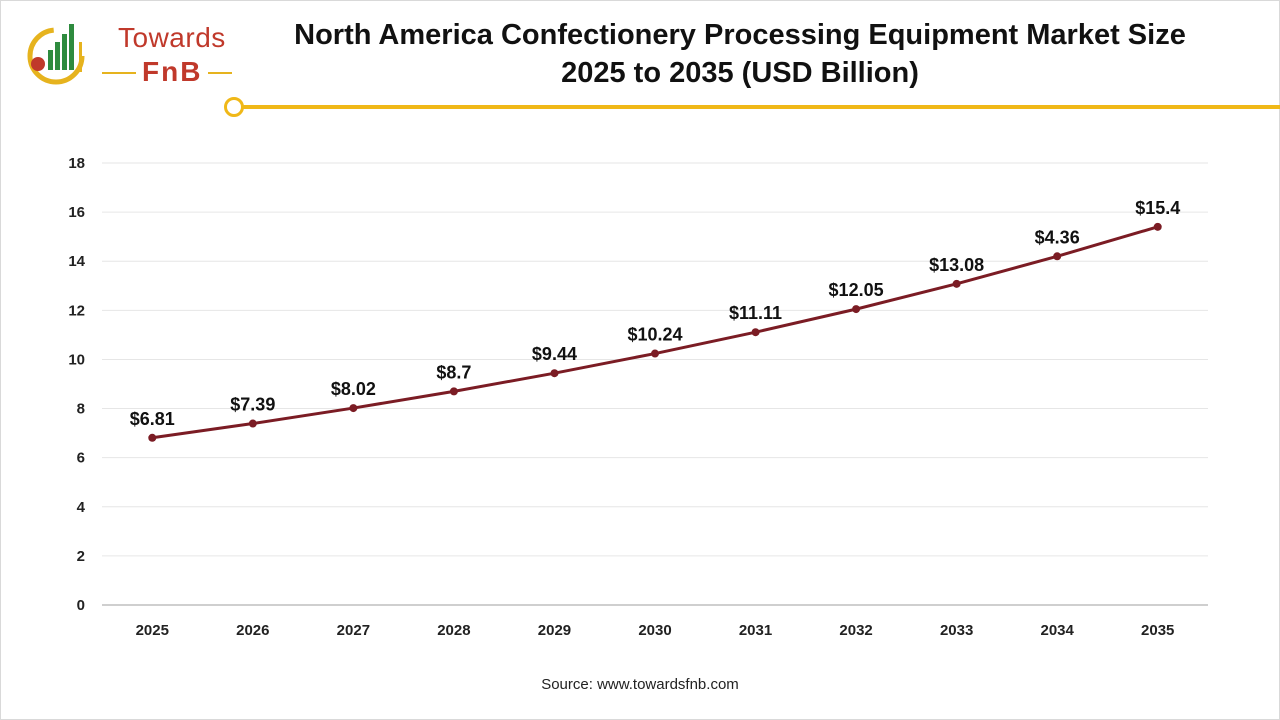  I want to click on data-label: $11.11, so click(755, 313).